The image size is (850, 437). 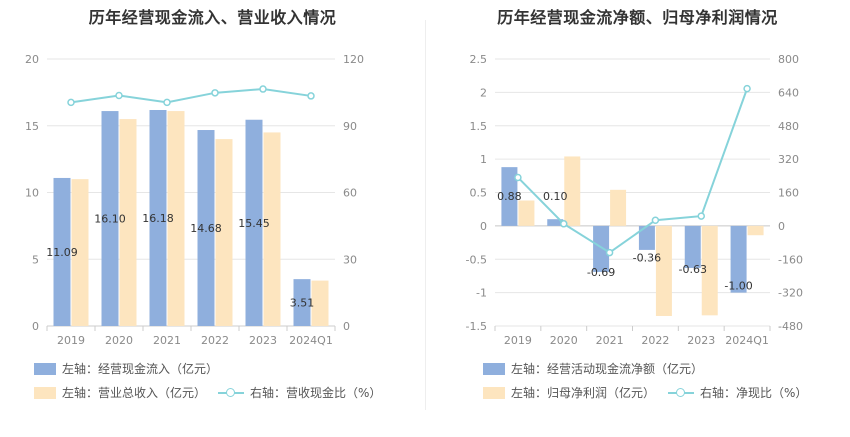 What do you see at coordinates (134, 393) in the screenshot?
I see `legend-label: 左轴：营业总收入（亿元）` at bounding box center [134, 393].